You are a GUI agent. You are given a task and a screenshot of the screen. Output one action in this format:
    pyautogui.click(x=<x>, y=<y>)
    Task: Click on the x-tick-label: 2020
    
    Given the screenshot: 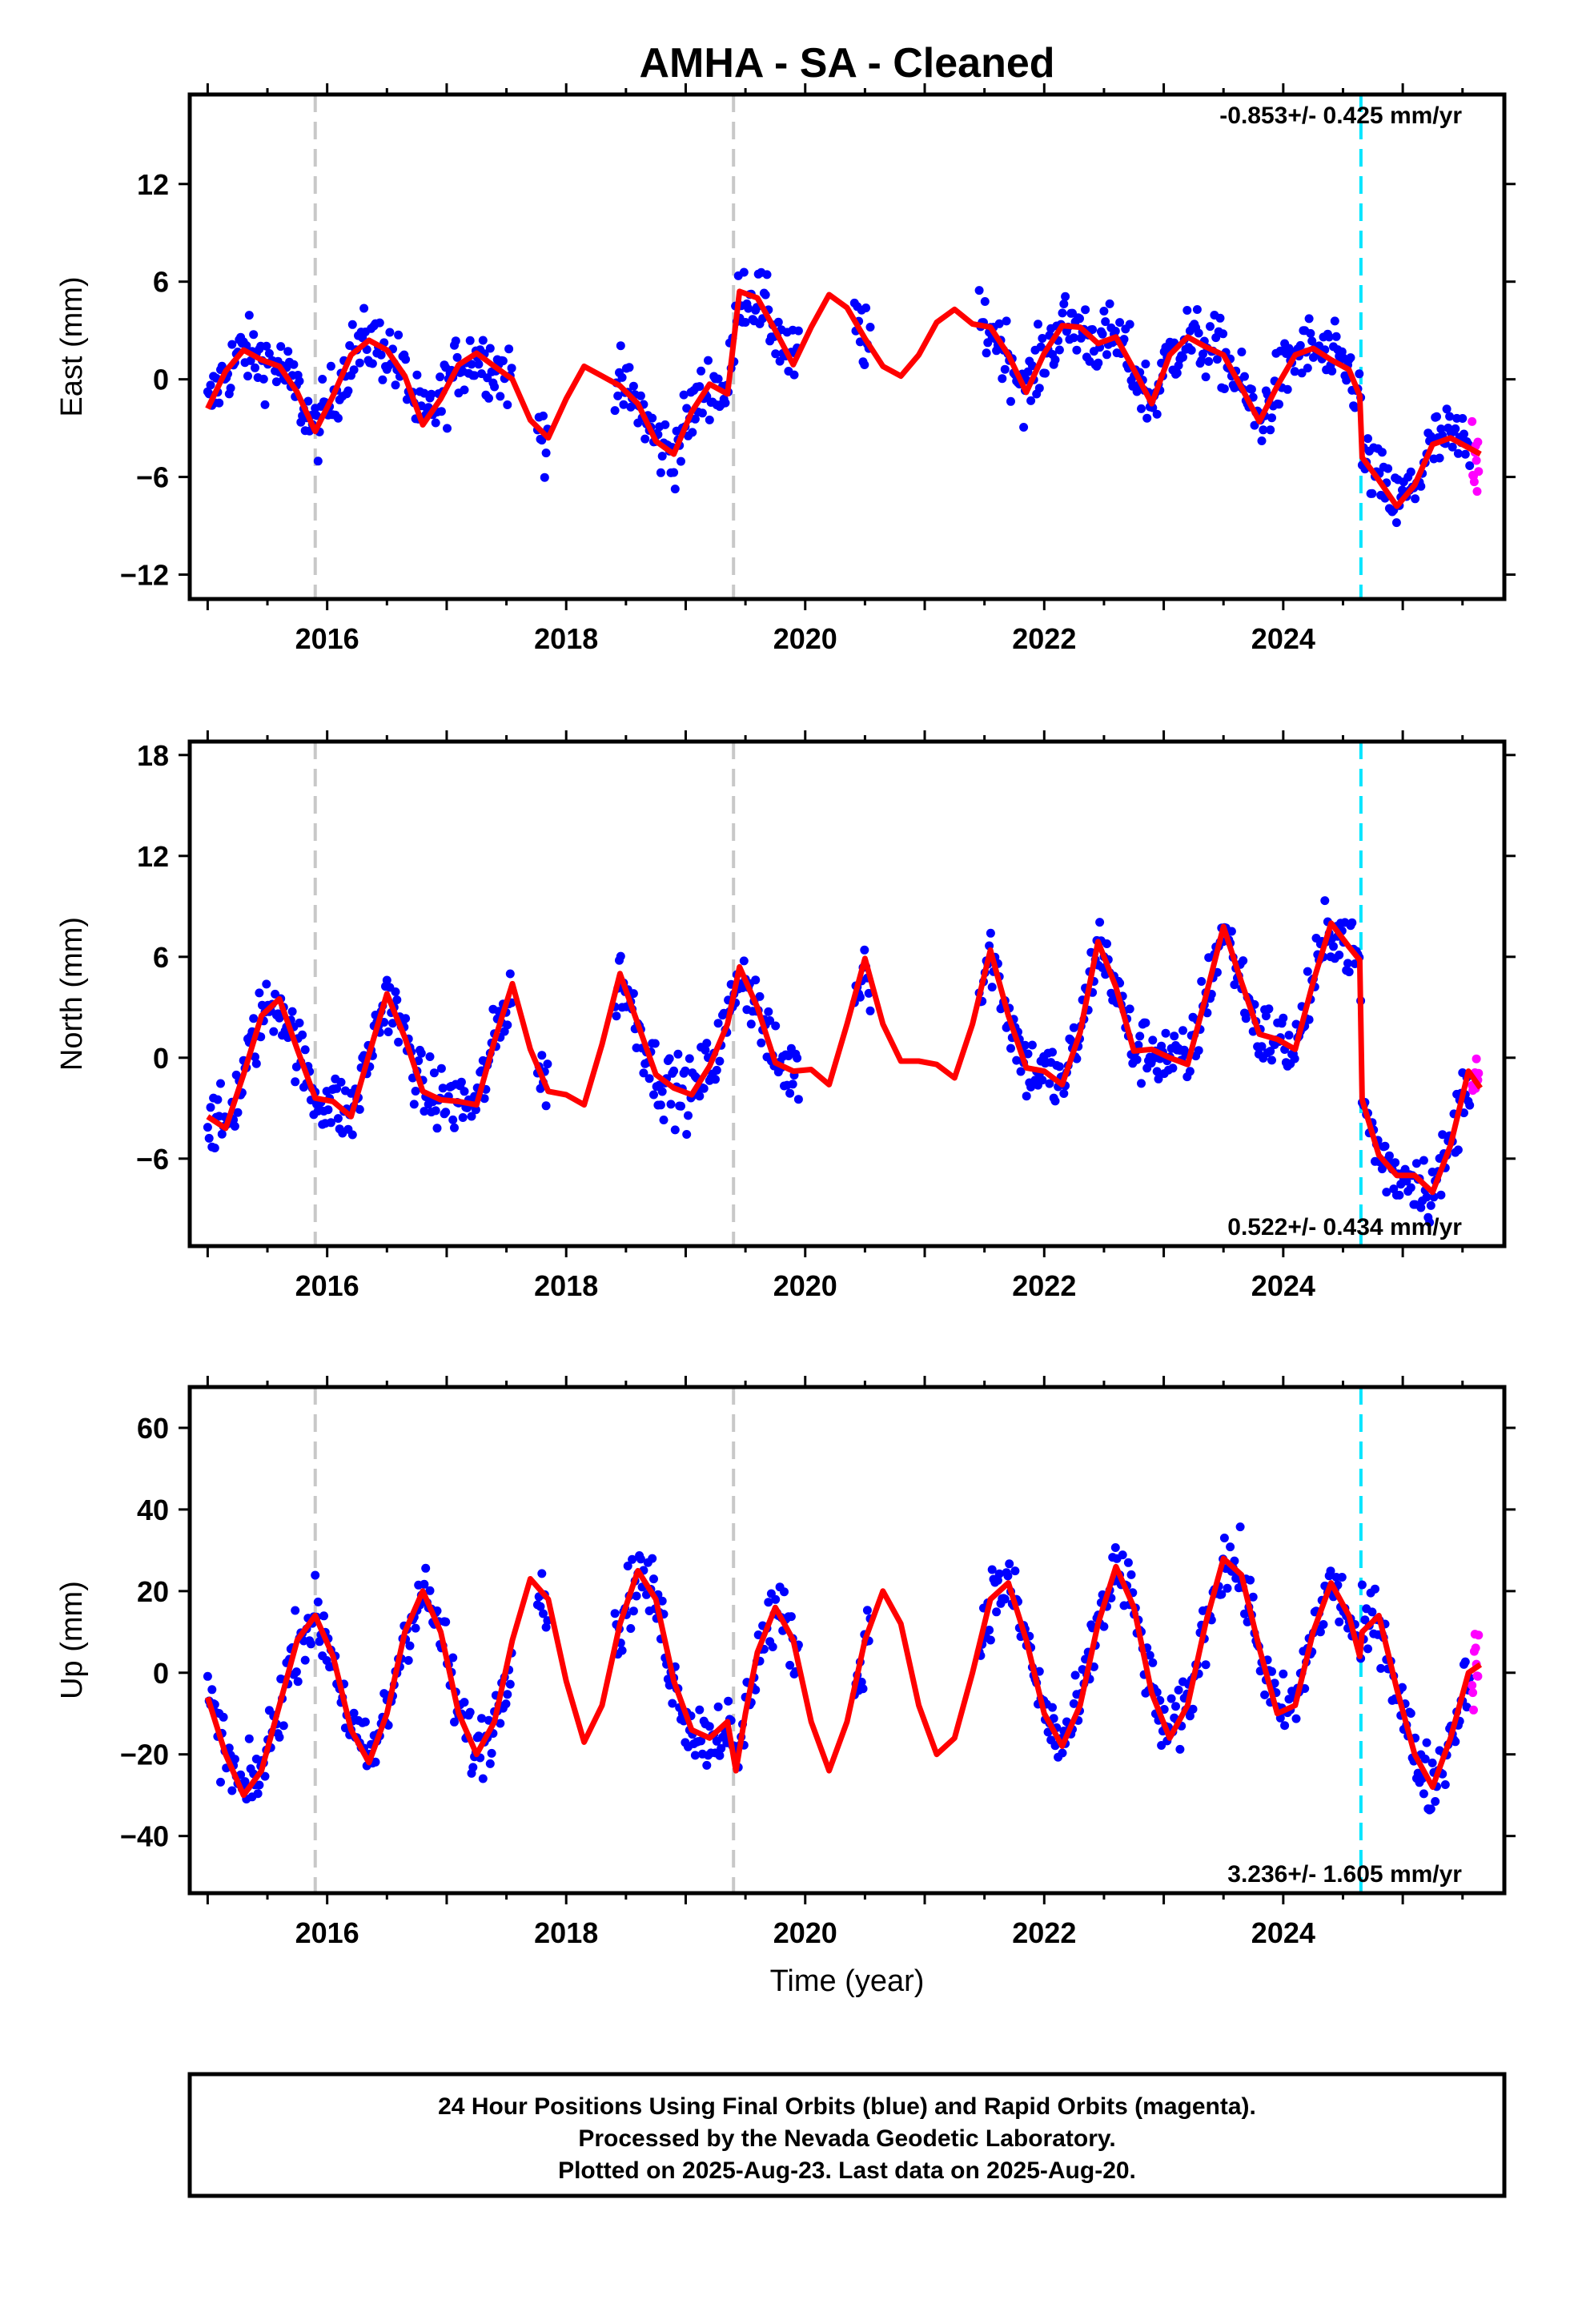 What is the action you would take?
    pyautogui.click(x=805, y=1932)
    